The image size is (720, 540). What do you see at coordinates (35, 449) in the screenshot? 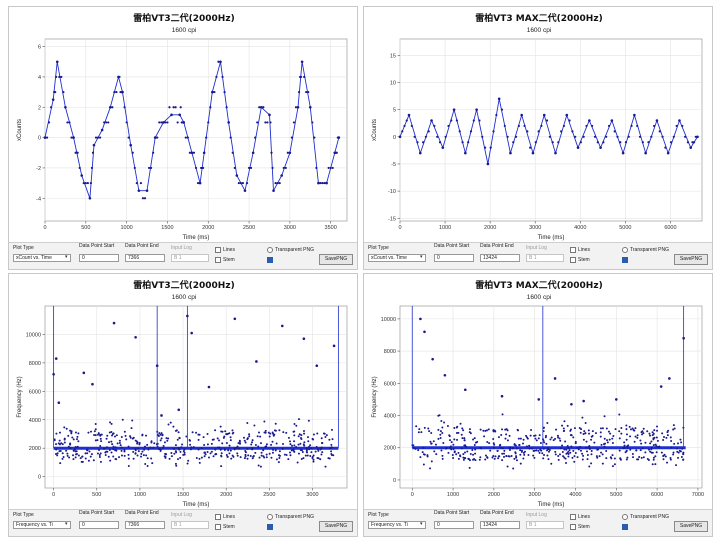
I see `y-tick-label: 2000` at bounding box center [35, 449].